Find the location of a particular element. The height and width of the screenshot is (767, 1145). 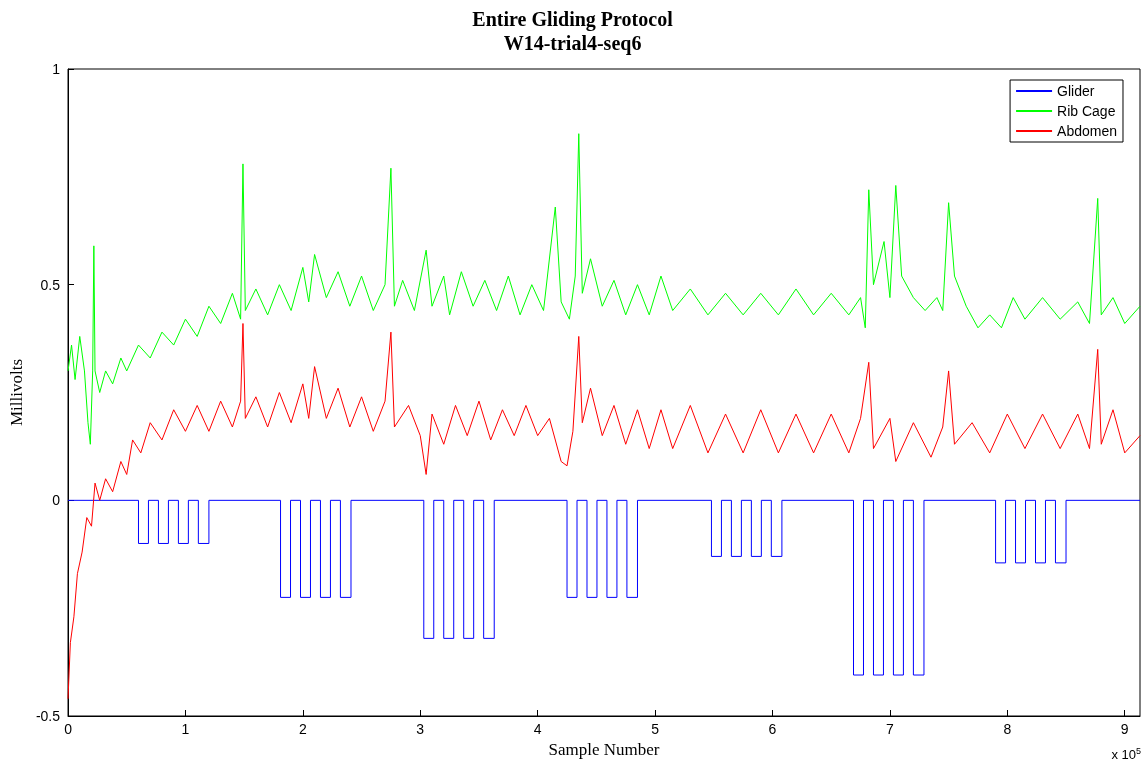

y-tick-label: -0.5 is located at coordinates (48, 716).